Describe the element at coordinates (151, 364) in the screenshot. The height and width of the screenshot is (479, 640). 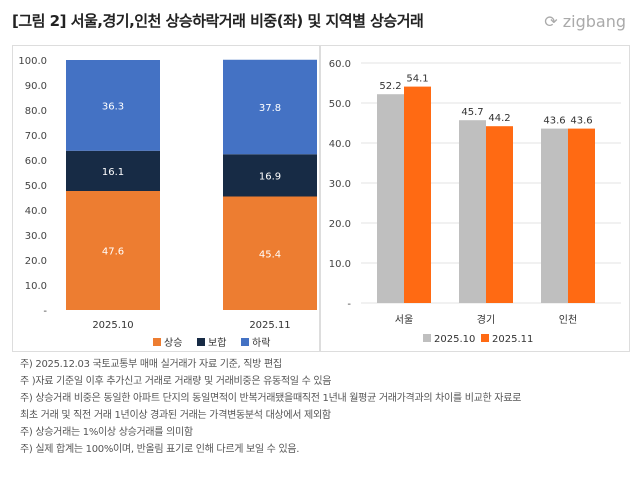
I see `note: 주) 2025.12.03 국토교통부 매매 실거래가 자료 기준, 직방 편집` at that location.